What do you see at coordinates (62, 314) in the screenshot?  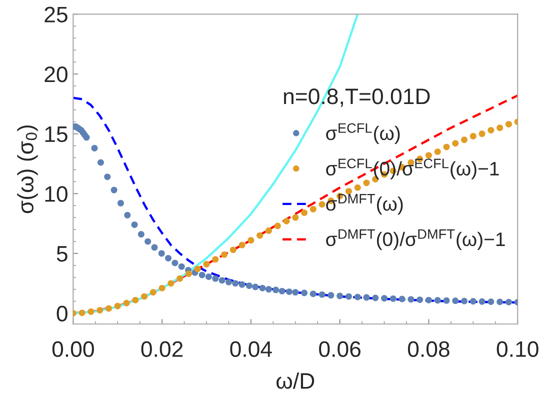 I see `y-tick-label: 0` at bounding box center [62, 314].